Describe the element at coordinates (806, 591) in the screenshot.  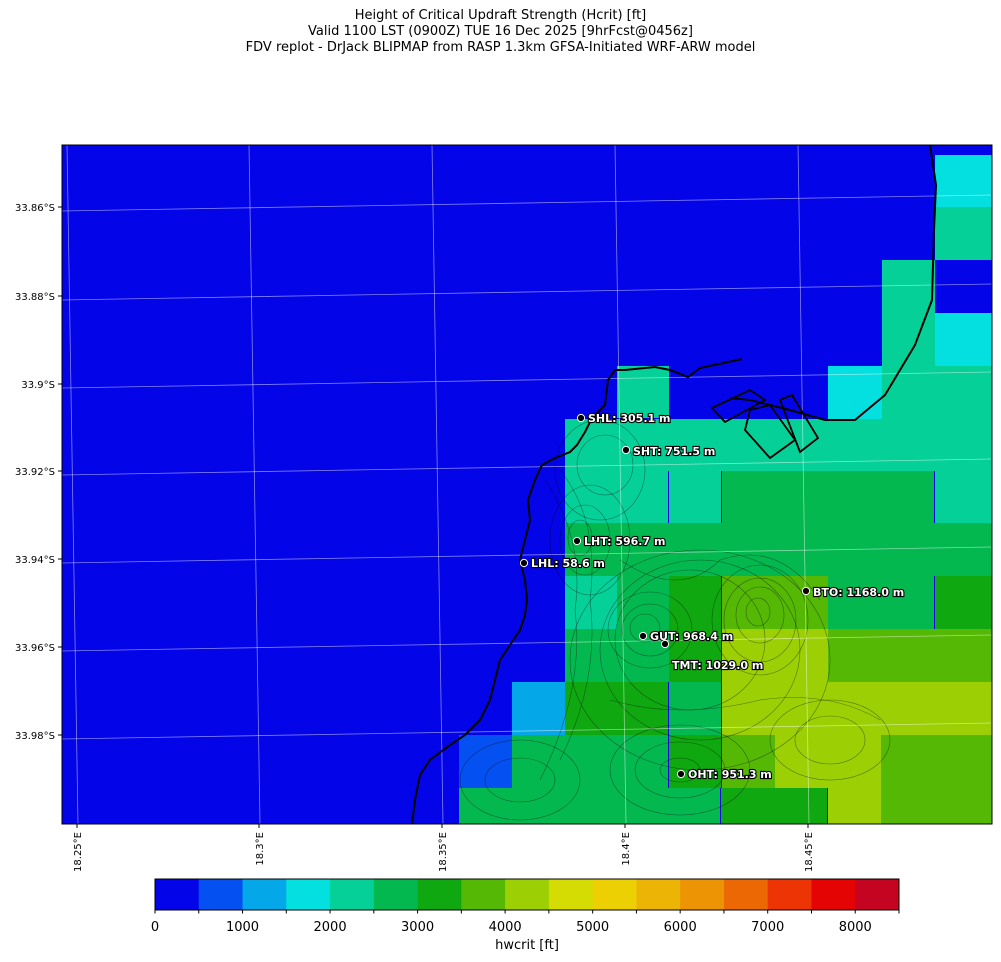
I see `station-marker-bto` at that location.